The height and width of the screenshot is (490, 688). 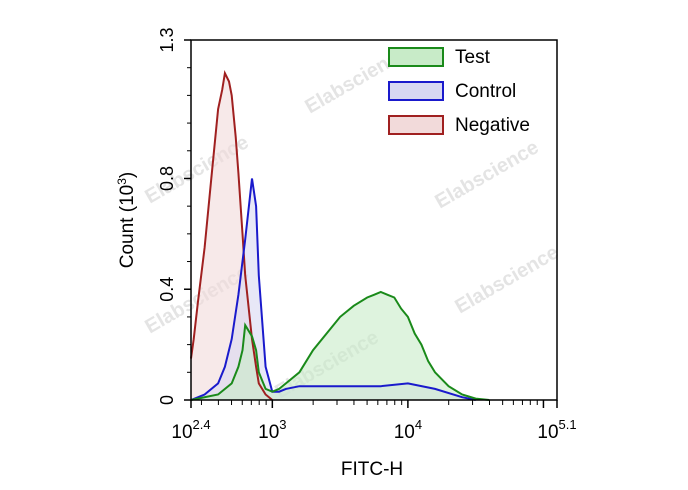 I want to click on legend: Test Control Negative, so click(x=459, y=91).